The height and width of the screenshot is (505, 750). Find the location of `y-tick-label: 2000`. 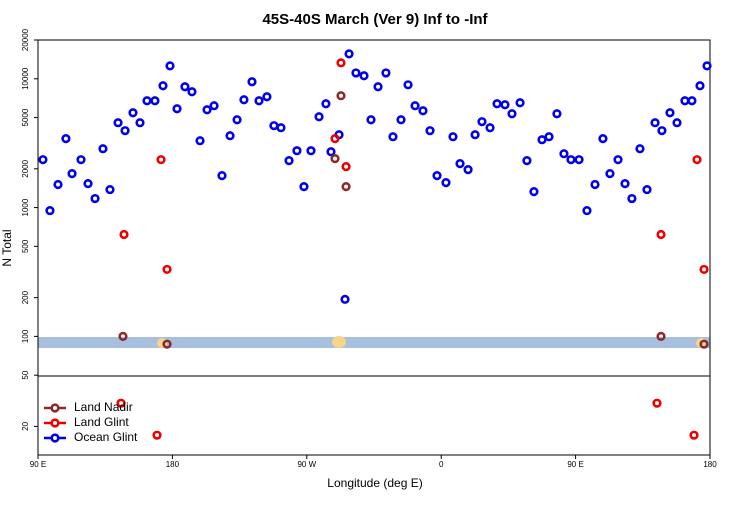

y-tick-label: 2000 is located at coordinates (25, 168).